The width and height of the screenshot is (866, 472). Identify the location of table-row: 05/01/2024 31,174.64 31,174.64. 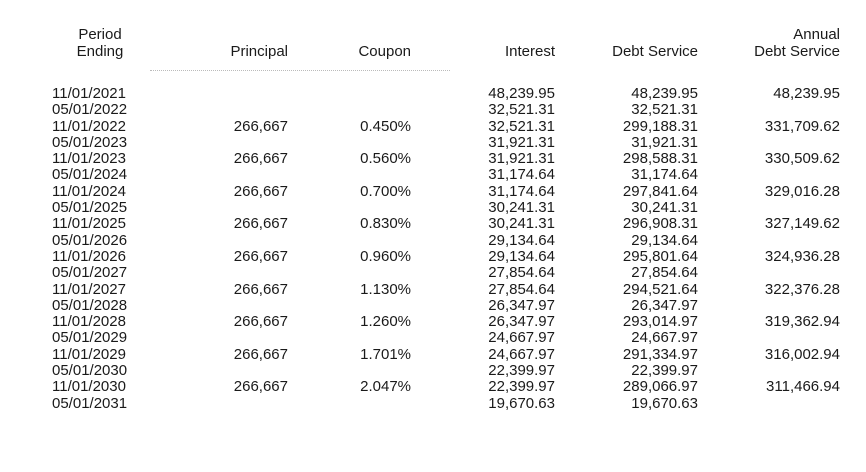
(433, 175).